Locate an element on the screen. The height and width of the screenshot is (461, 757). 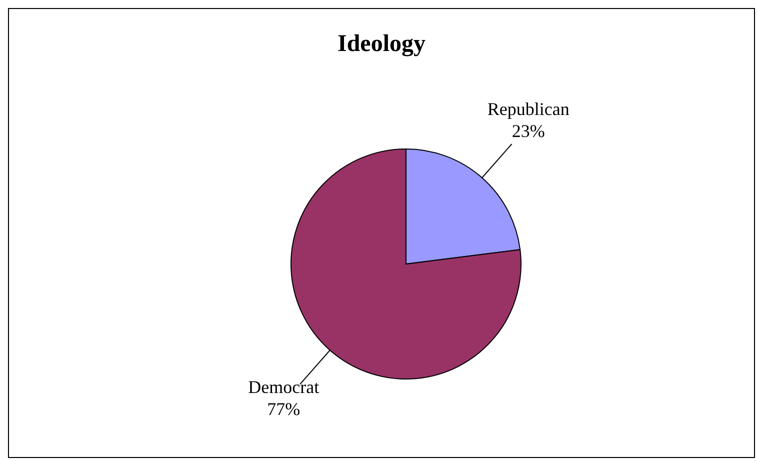
slice-label: Republican is located at coordinates (528, 109).